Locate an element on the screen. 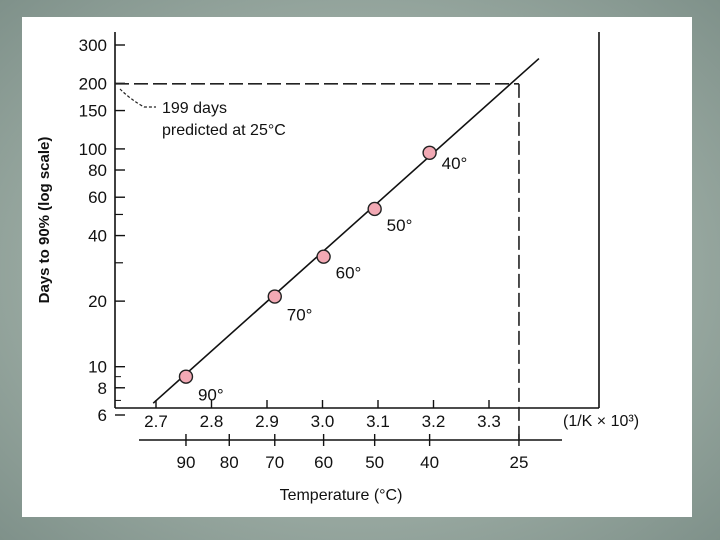 This screenshot has height=540, width=720. x-tick-label: 3.1 is located at coordinates (378, 421).